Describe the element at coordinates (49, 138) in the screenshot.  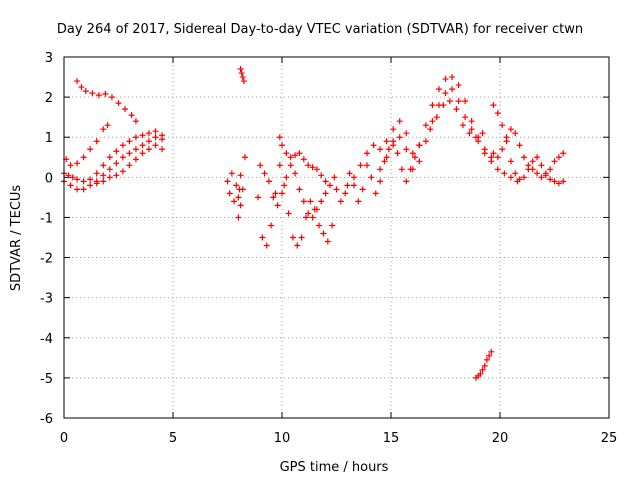
I see `y-tick-label: 1` at that location.